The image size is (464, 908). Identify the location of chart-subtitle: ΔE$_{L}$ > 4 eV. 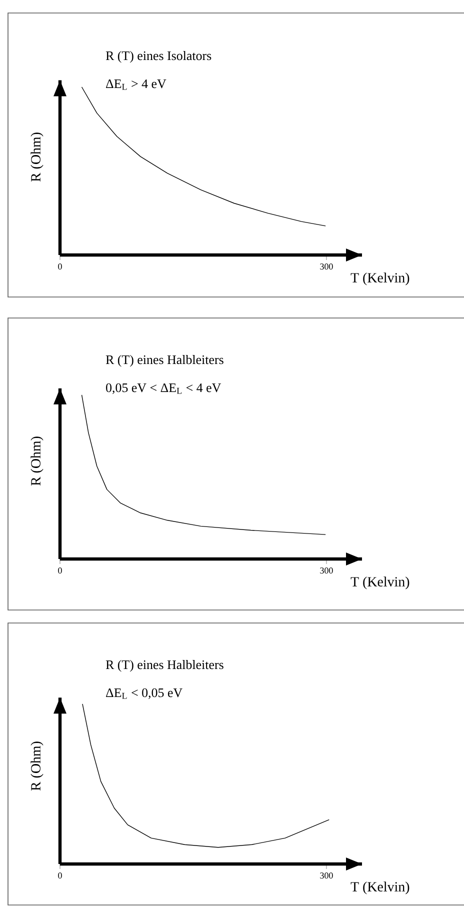
(136, 84).